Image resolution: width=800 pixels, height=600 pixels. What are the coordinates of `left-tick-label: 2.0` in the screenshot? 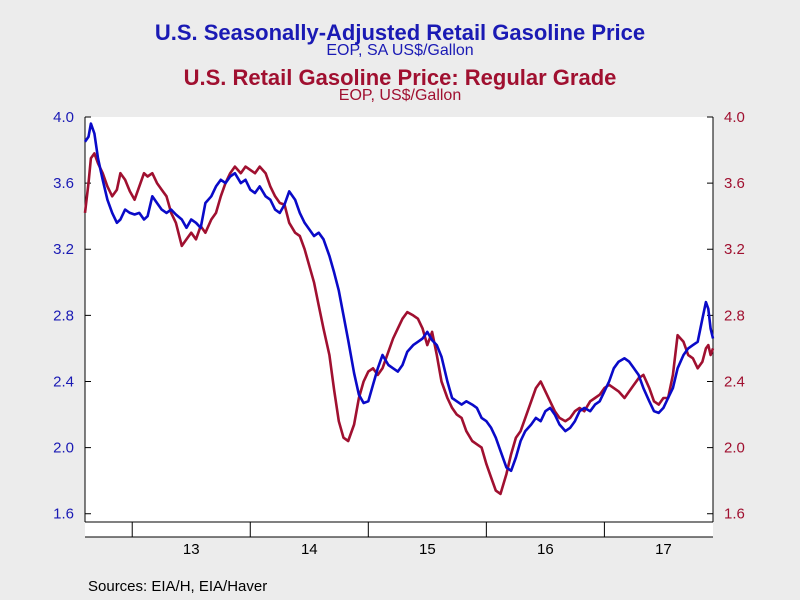 It's located at (63, 448).